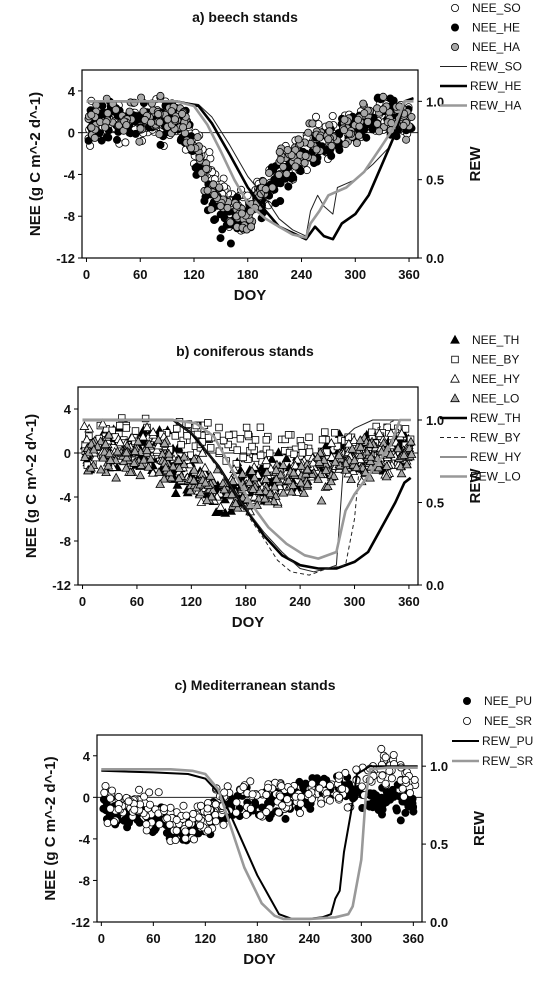 This screenshot has height=985, width=552. I want to click on legend: NEE_PU NEE_SR REW_PU REW_SR, so click(493, 731).